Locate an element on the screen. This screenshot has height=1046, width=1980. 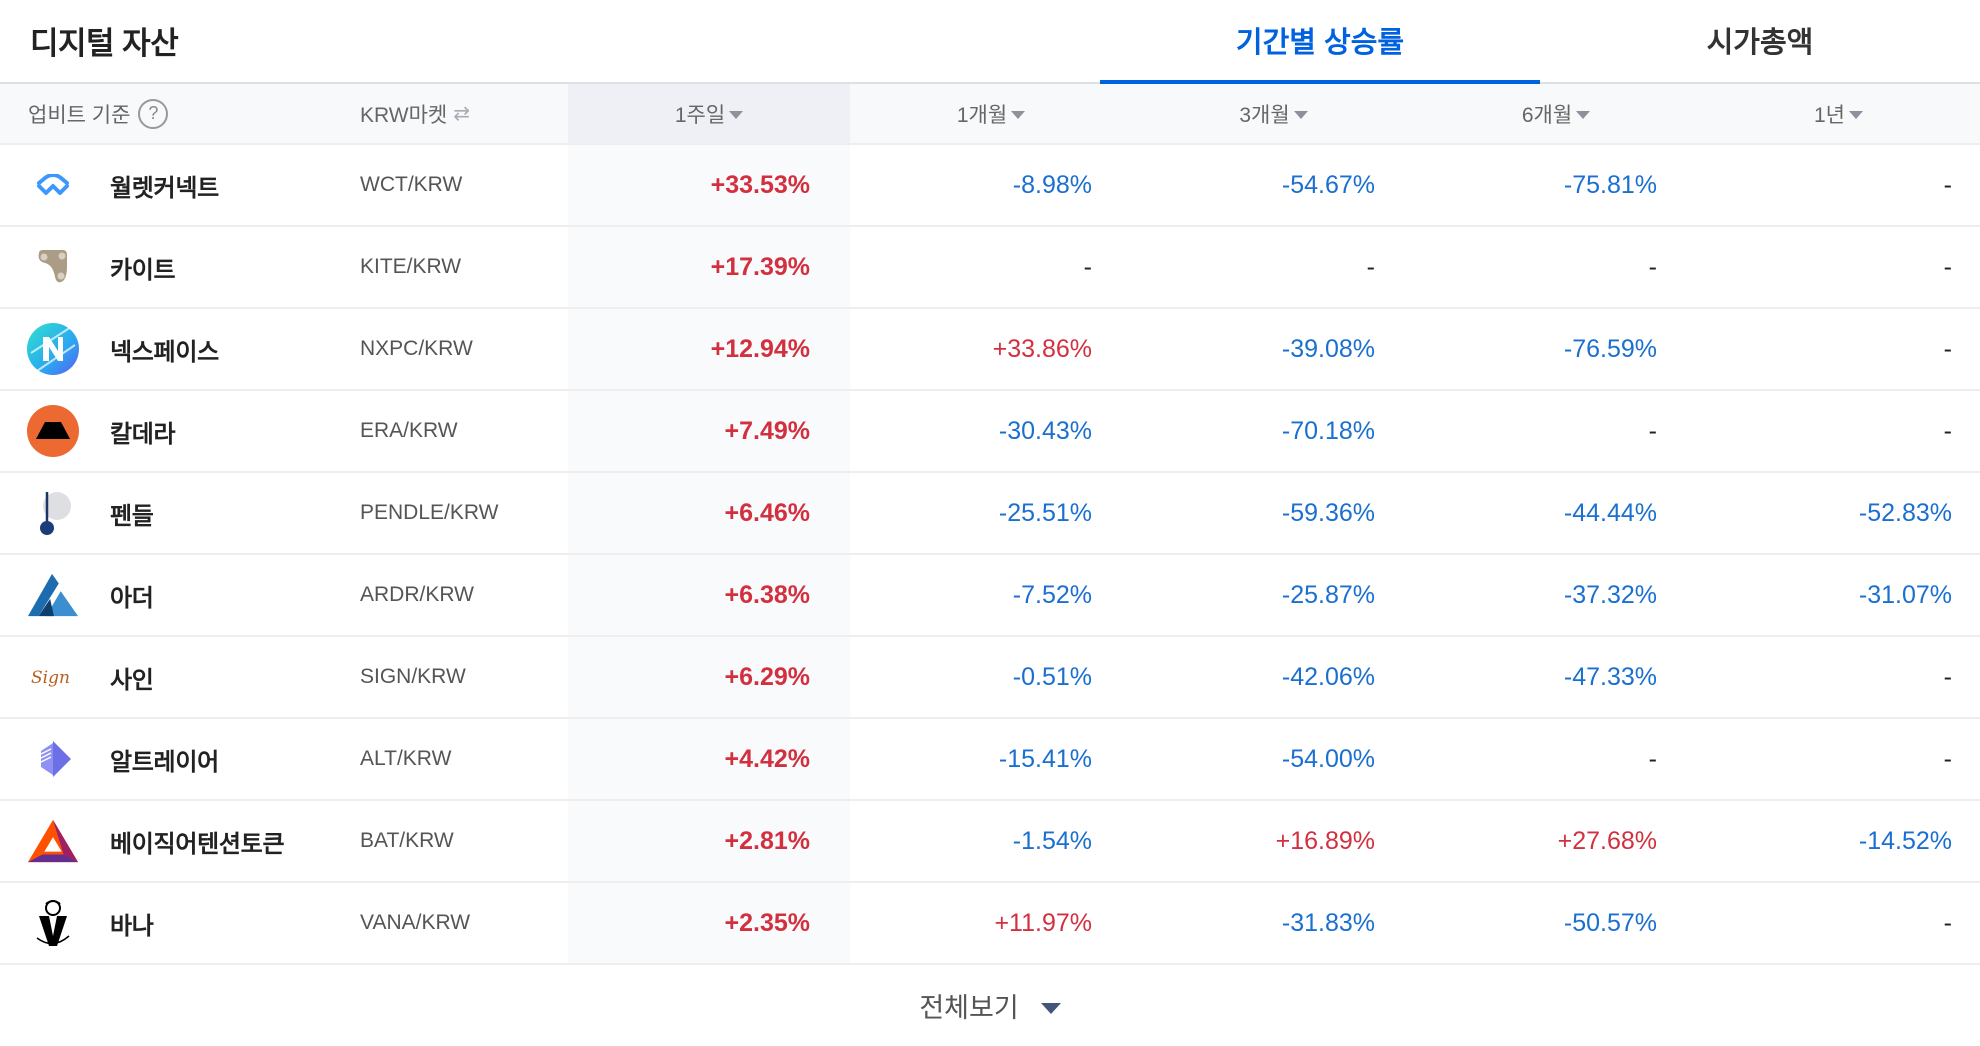
return-1w: +6.29% is located at coordinates (767, 676).